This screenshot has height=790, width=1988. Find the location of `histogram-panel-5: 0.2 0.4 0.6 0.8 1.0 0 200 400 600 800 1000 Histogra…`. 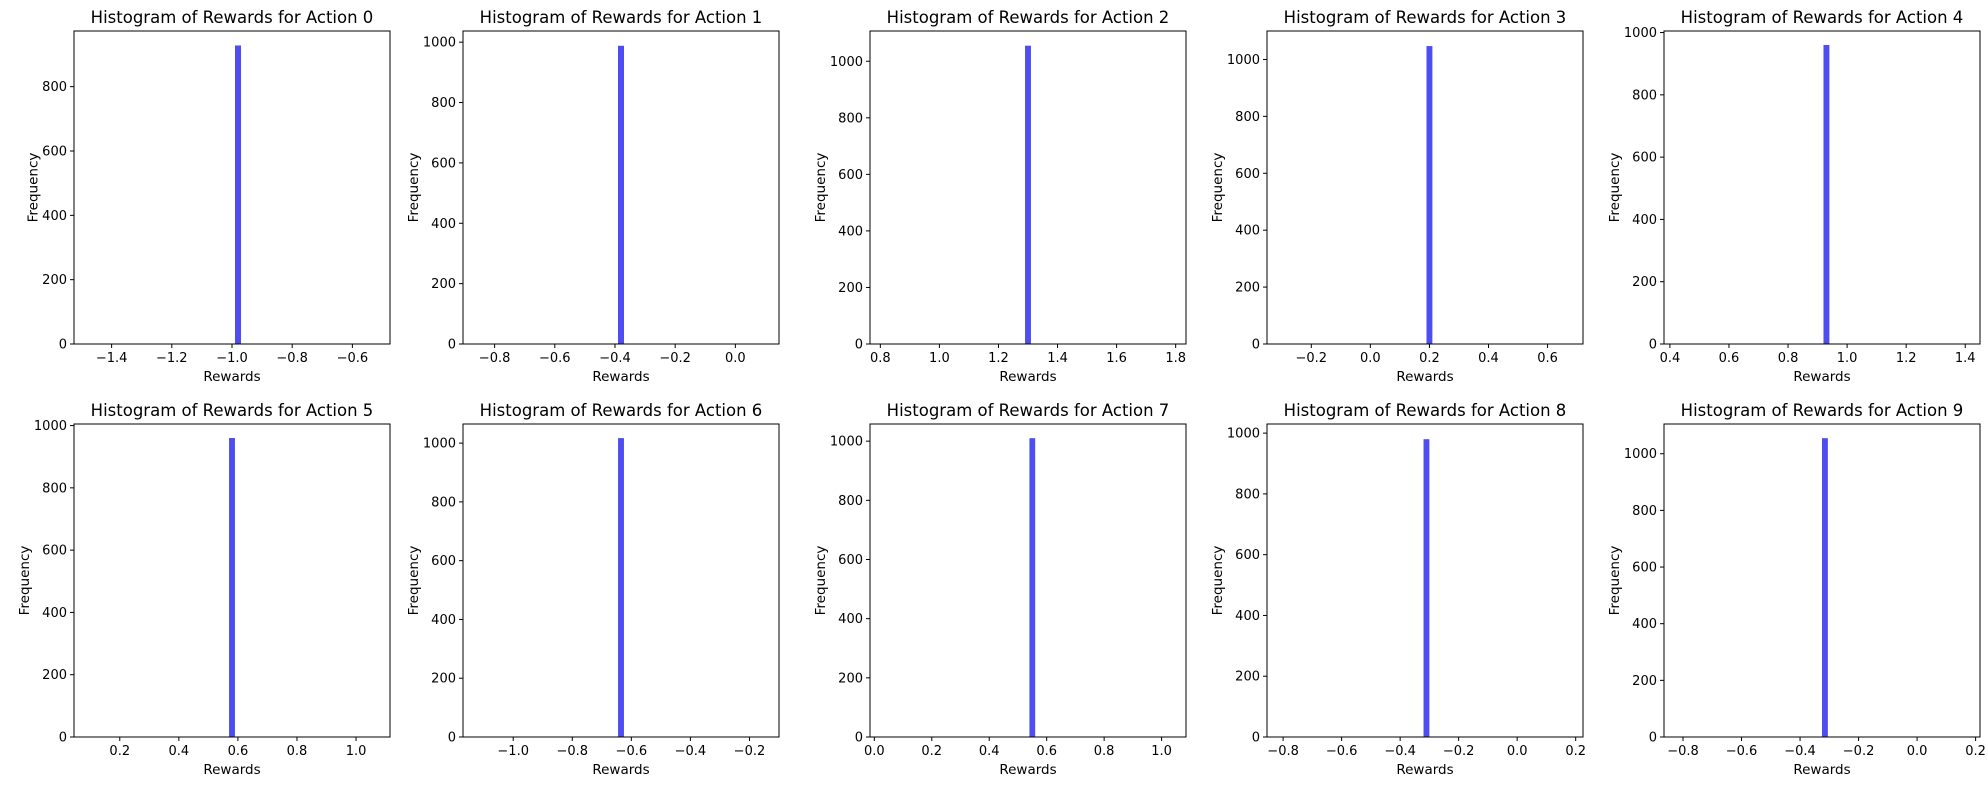

histogram-panel-5: 0.2 0.4 0.6 0.8 1.0 0 200 400 600 800 1000 Histogra… is located at coordinates (204, 589).